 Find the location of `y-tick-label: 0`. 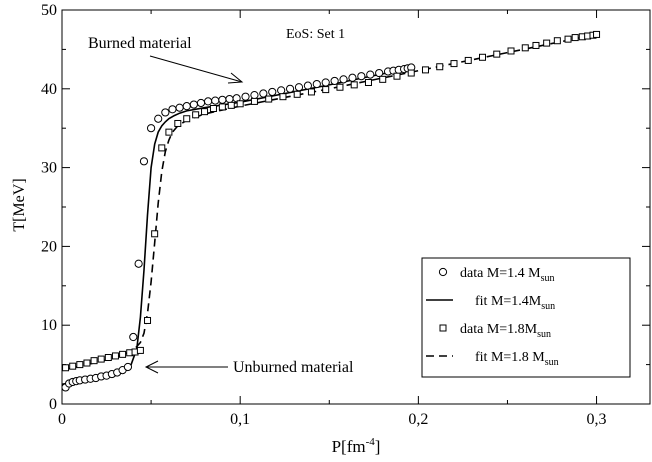

y-tick-label: 0 is located at coordinates (53, 404).